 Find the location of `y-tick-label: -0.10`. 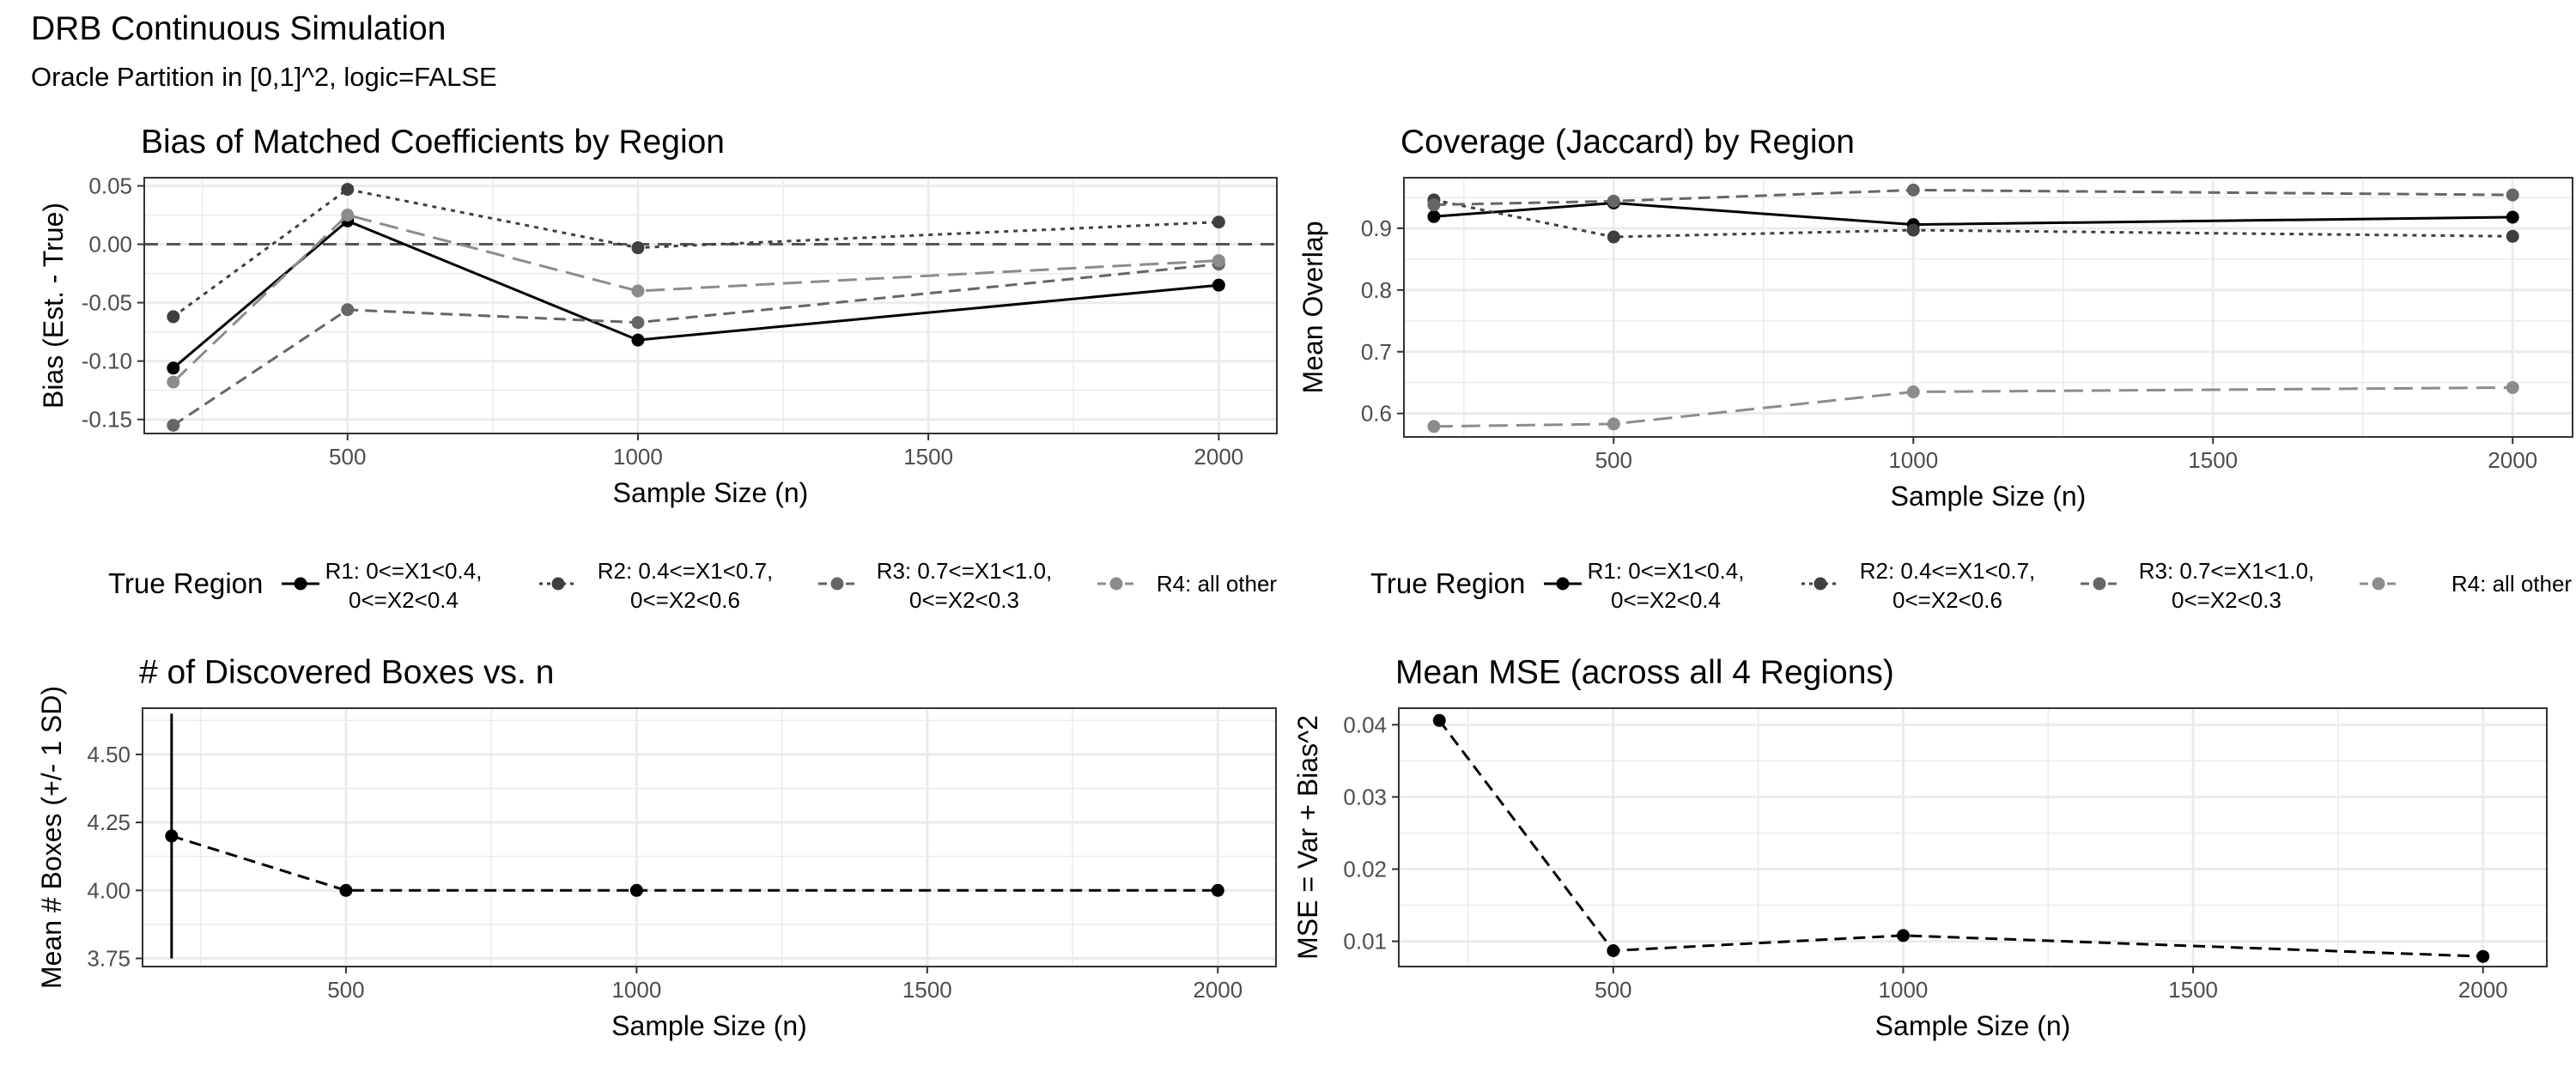

y-tick-label: -0.10 is located at coordinates (107, 362).